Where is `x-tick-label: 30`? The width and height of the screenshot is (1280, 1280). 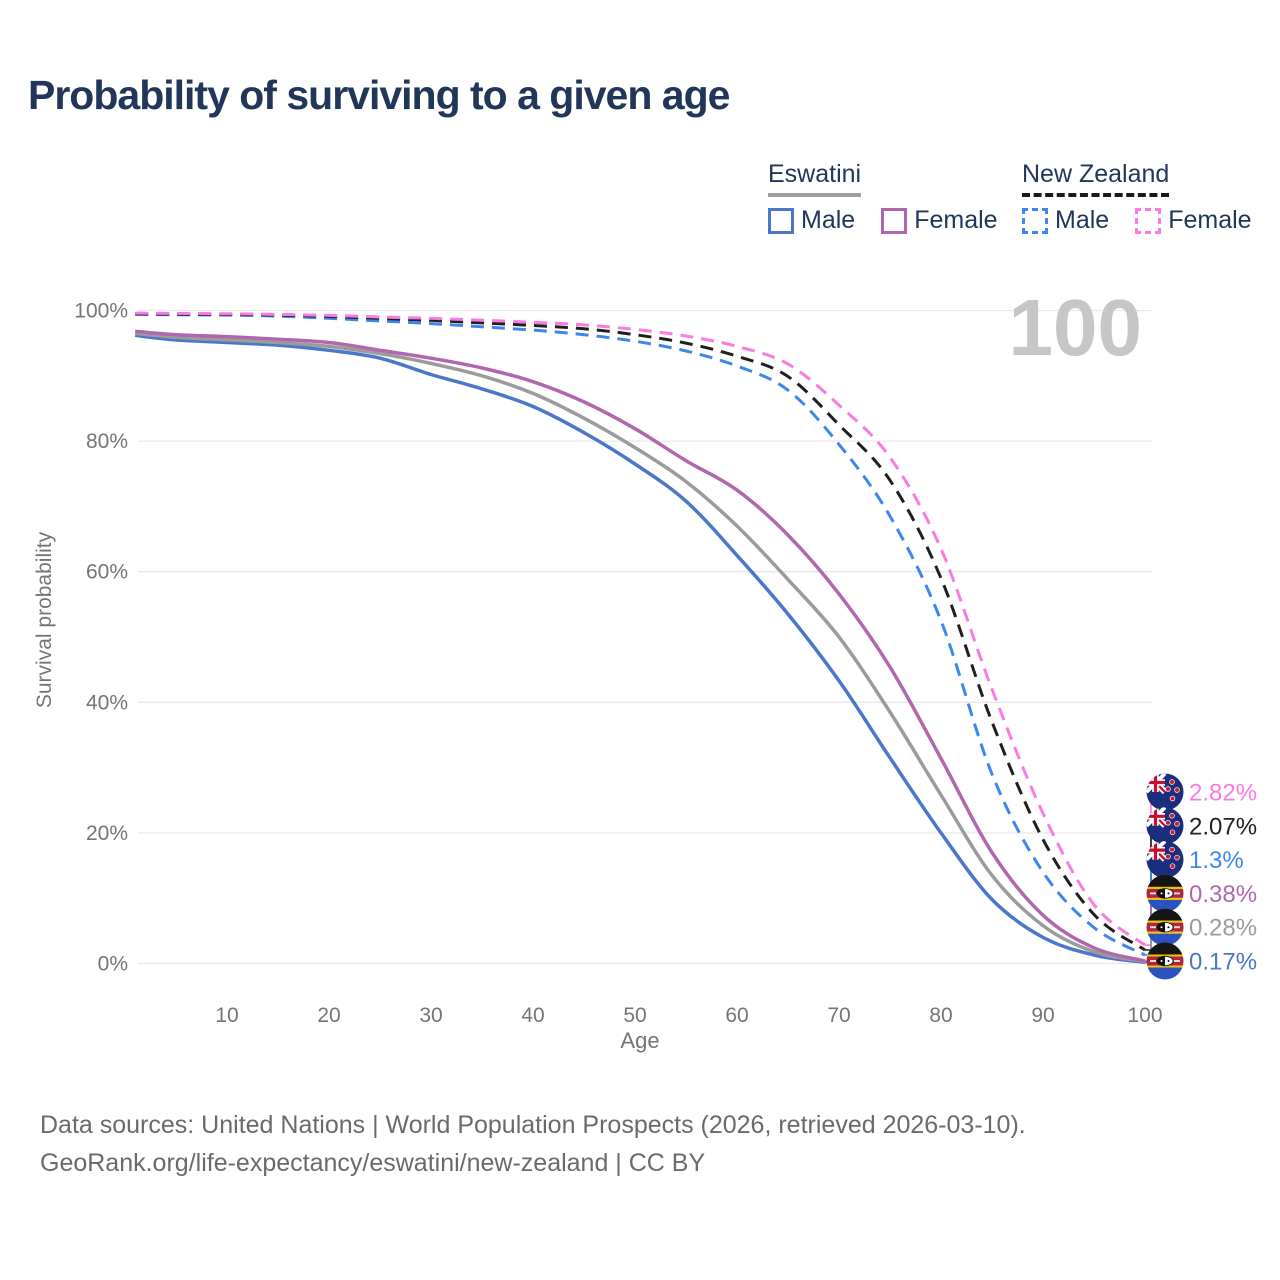
x-tick-label: 30 is located at coordinates (430, 1015).